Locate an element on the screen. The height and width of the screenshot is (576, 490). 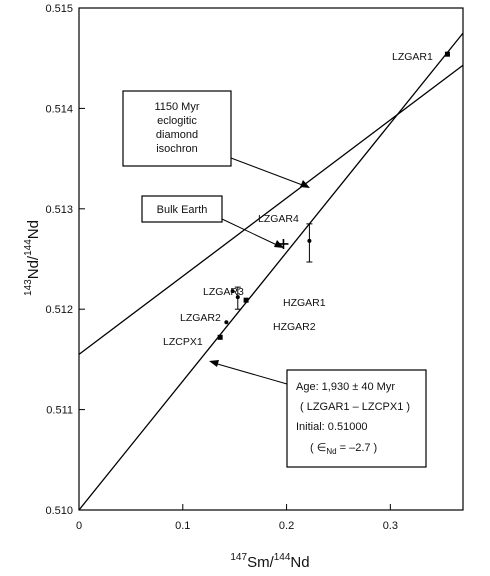
x-tick-label: 0.3 is located at coordinates (390, 526).